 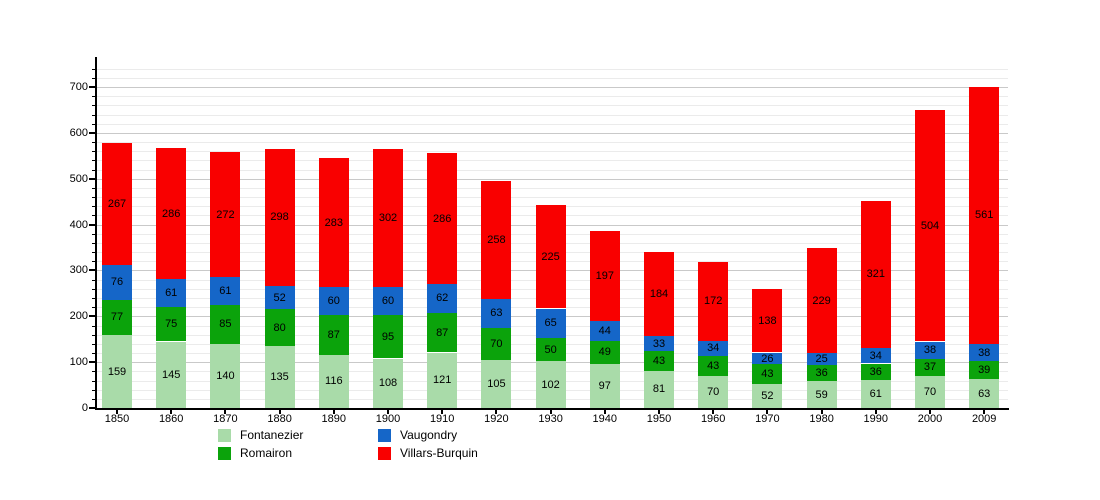 I want to click on bar-value-label: 62, so click(x=442, y=298).